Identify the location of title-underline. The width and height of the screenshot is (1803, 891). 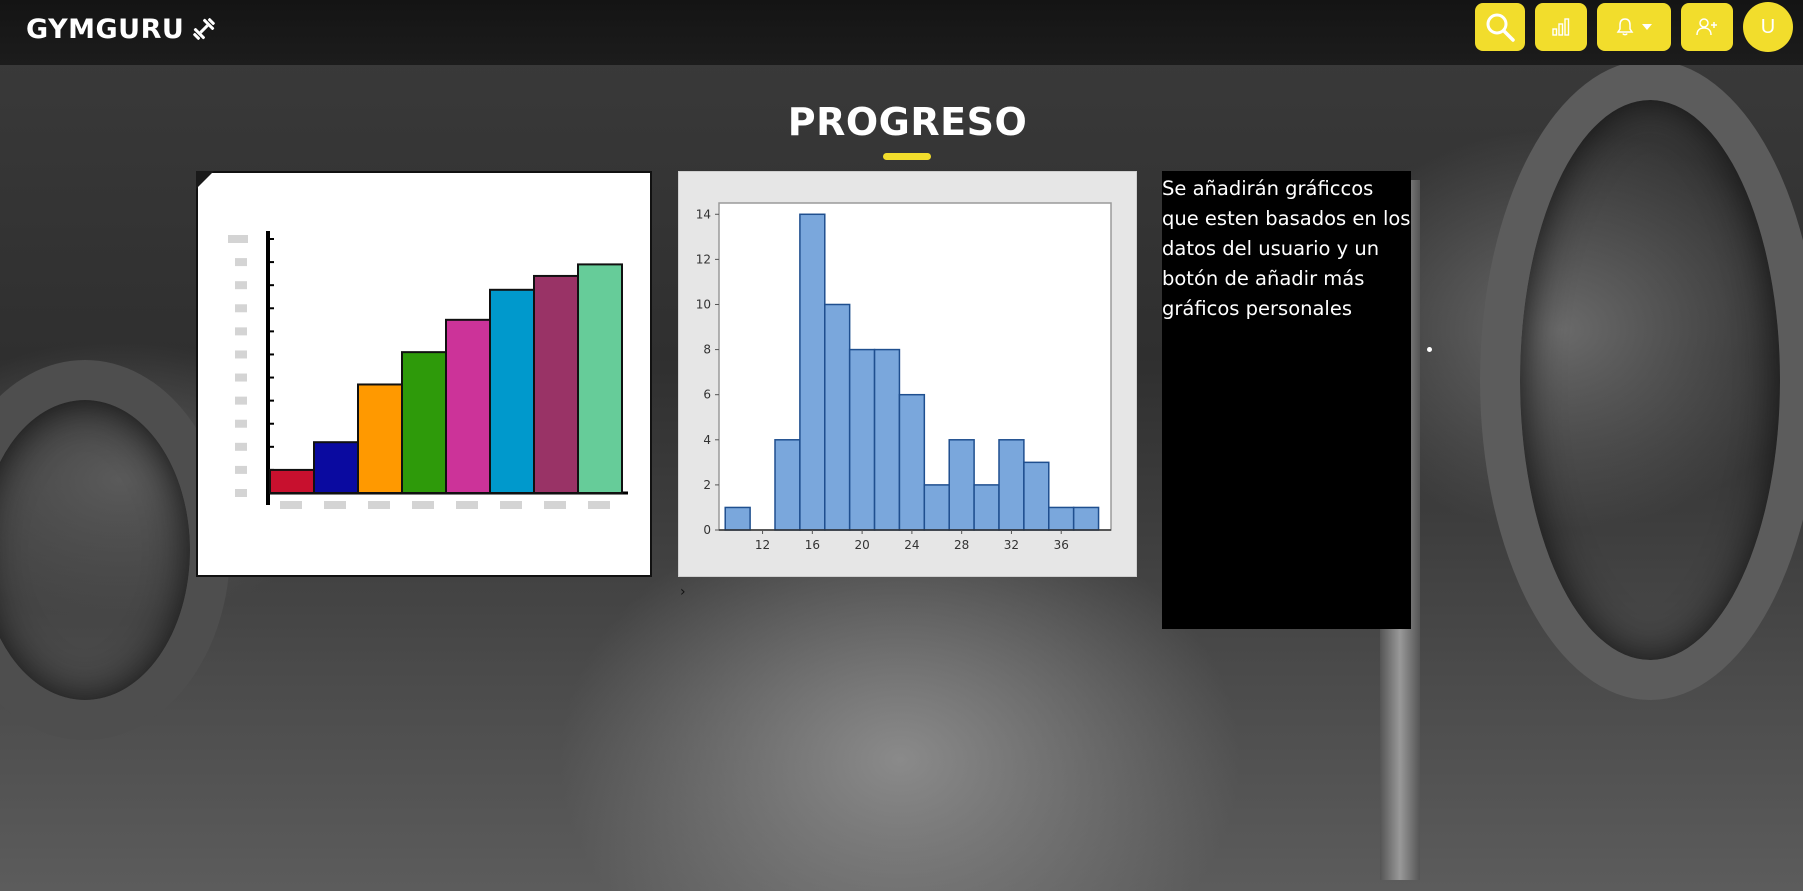
(907, 156).